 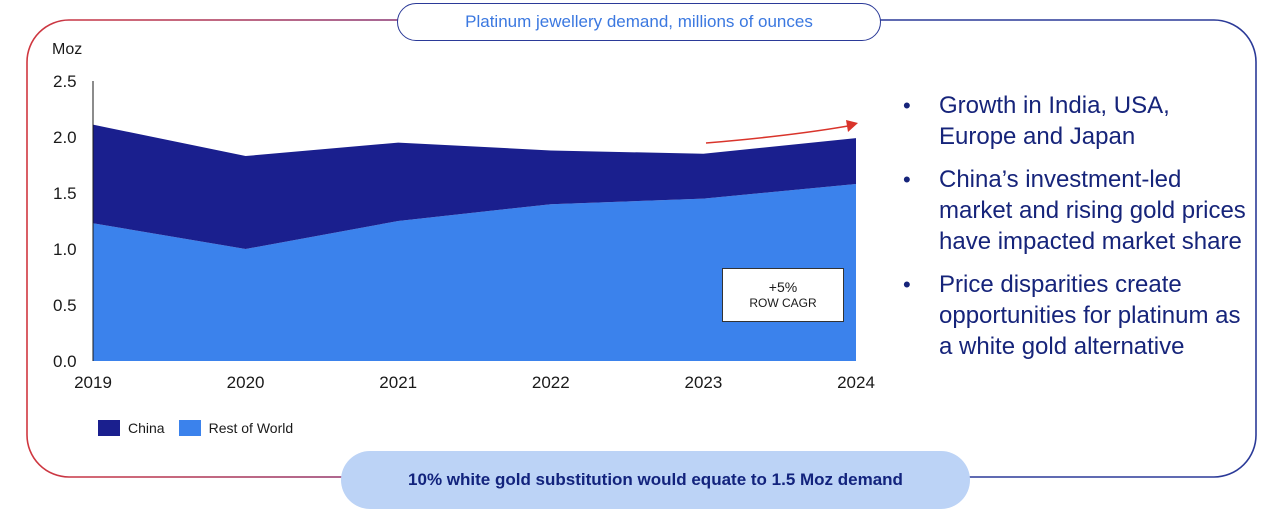 What do you see at coordinates (783, 303) in the screenshot?
I see `cagr-label: ROW CAGR` at bounding box center [783, 303].